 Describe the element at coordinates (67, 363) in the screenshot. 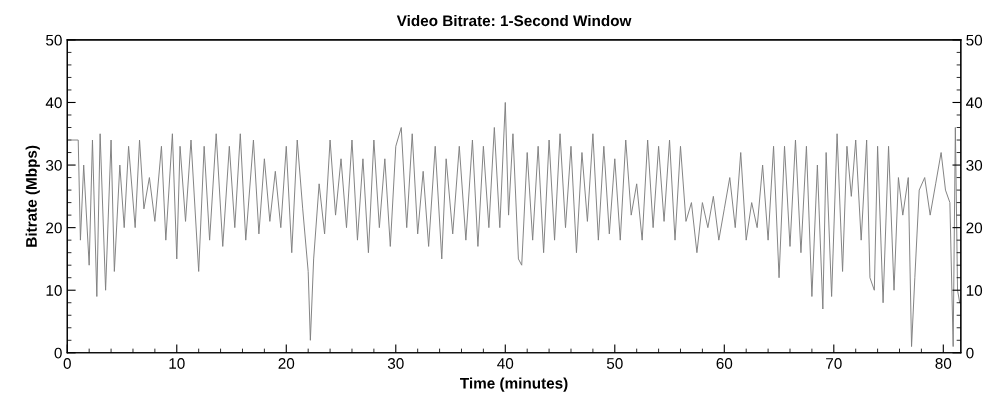

I see `x-tick-label: 0` at that location.